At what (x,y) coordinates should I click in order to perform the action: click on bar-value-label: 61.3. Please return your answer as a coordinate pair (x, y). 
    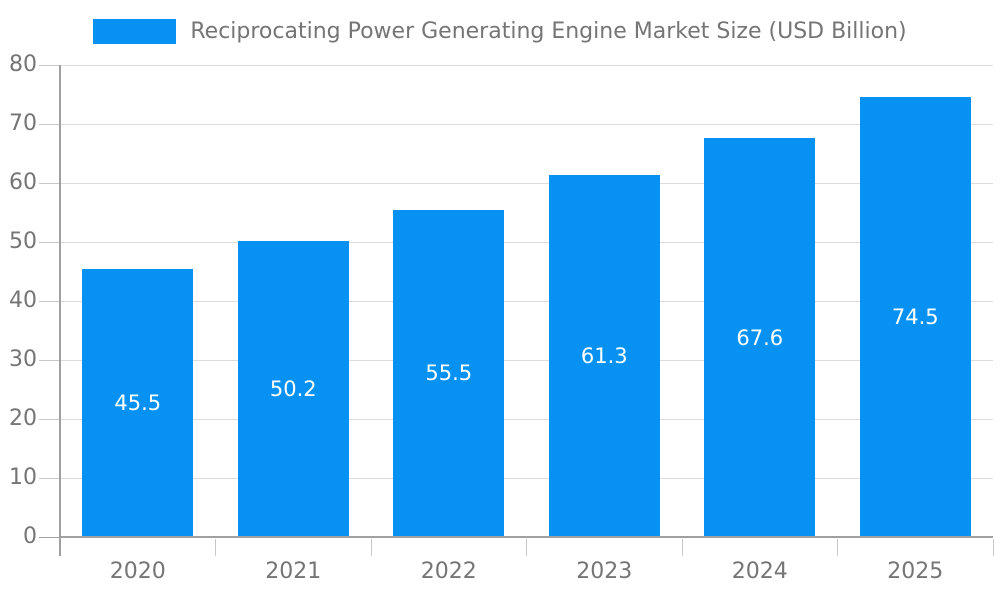
    Looking at the image, I should click on (604, 356).